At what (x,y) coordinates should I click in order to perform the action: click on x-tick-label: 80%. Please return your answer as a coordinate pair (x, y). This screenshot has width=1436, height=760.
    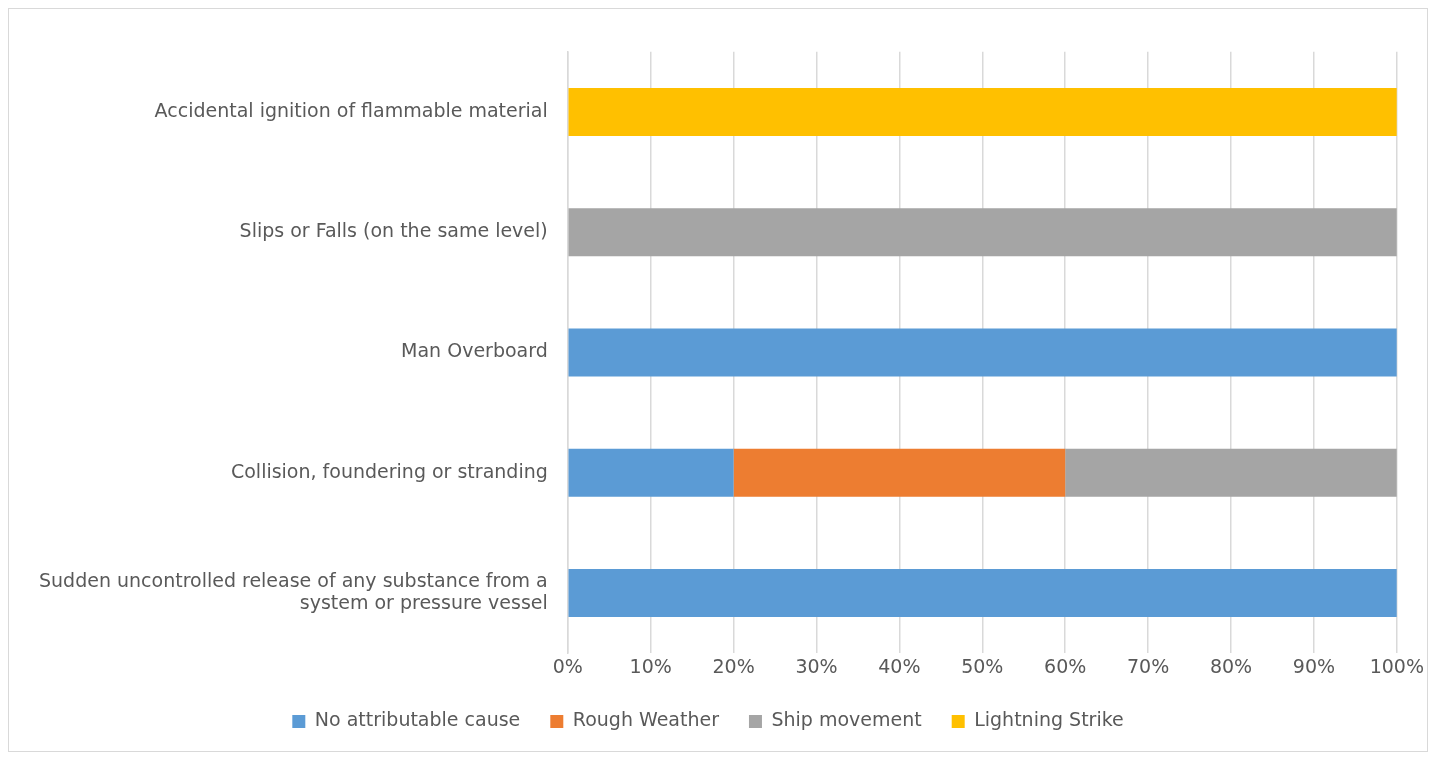
    Looking at the image, I should click on (1231, 665).